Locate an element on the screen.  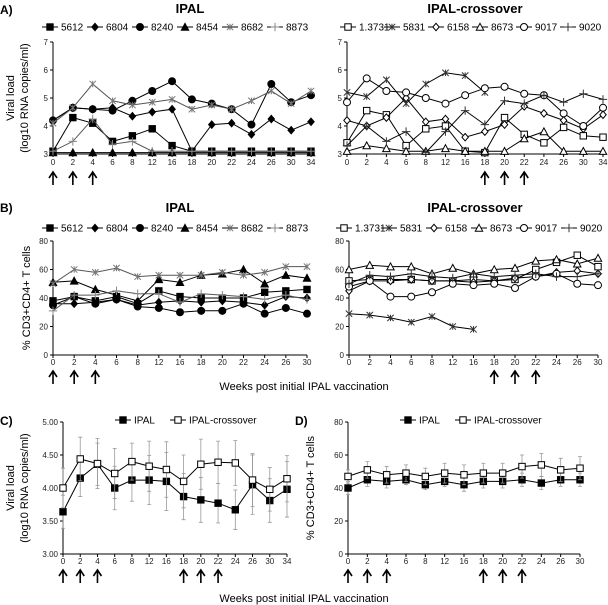
x-tick-label: 16 is located at coordinates (465, 162).